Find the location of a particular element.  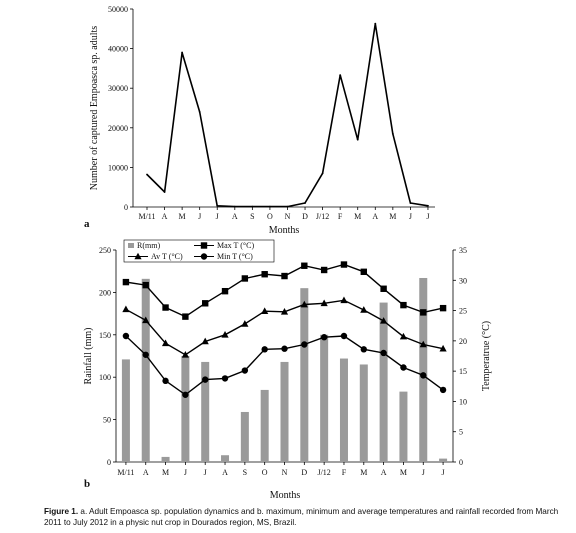

right-axis-title: Temperatrue (°C) is located at coordinates (486, 356).